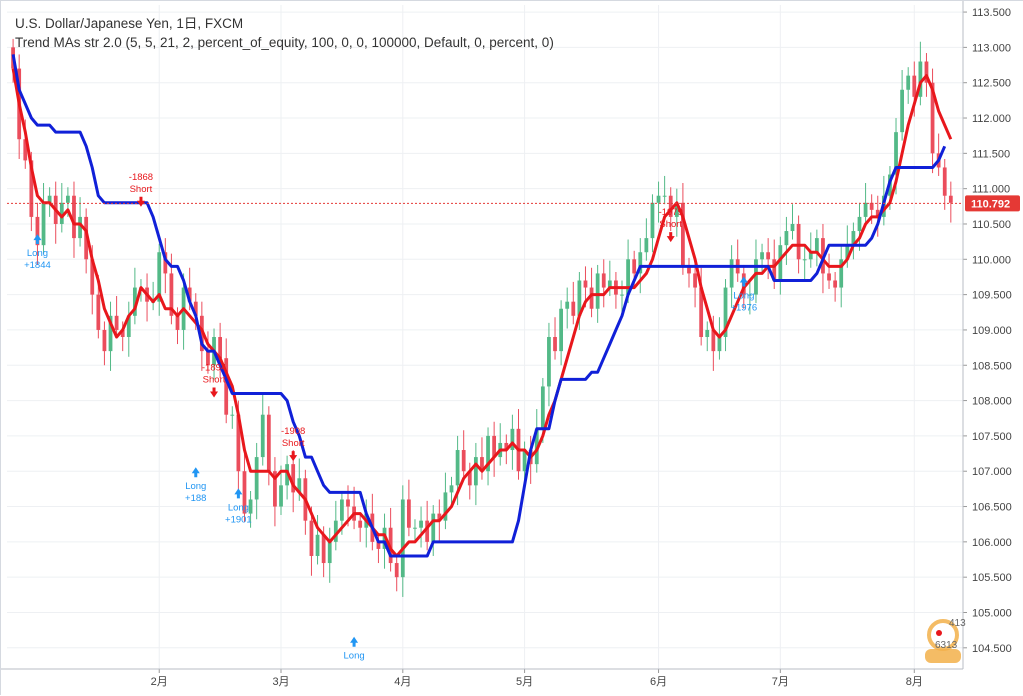  Describe the element at coordinates (195, 498) in the screenshot. I see `long-signal-amount: +188` at that location.